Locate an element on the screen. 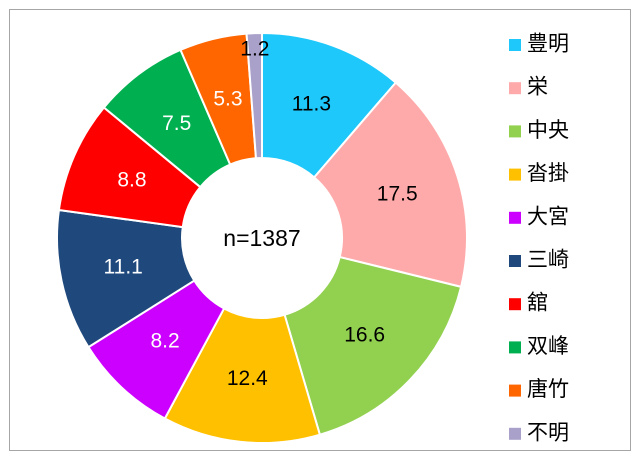 The width and height of the screenshot is (640, 459). data-label: 16.6 is located at coordinates (364, 335).